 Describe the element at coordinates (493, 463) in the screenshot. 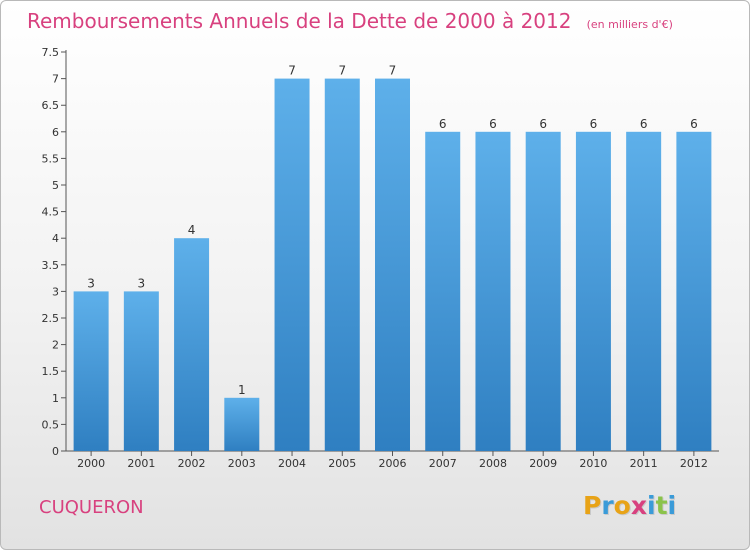

I see `x-tick-label: 2008` at that location.